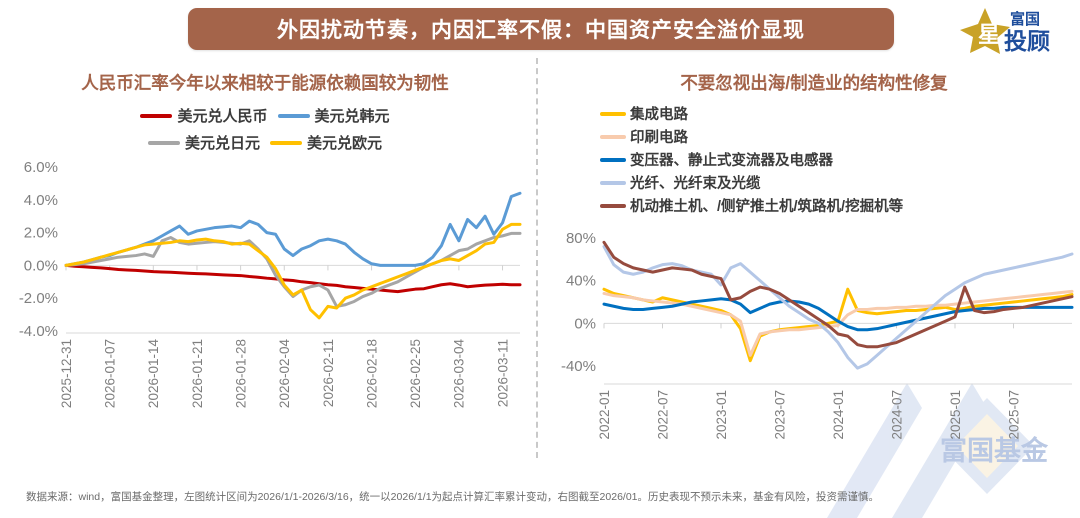 The height and width of the screenshot is (518, 1080). What do you see at coordinates (459, 374) in the screenshot?
I see `x-axis-tick-label: 2026-03-04` at bounding box center [459, 374].